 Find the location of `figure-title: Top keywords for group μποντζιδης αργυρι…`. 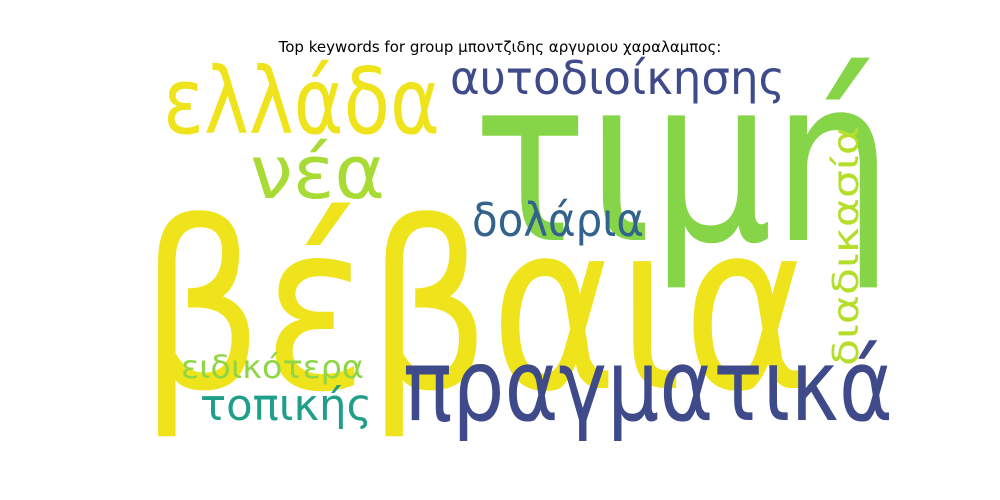

figure-title: Top keywords for group μποντζιδης αργυρι… is located at coordinates (500, 47).